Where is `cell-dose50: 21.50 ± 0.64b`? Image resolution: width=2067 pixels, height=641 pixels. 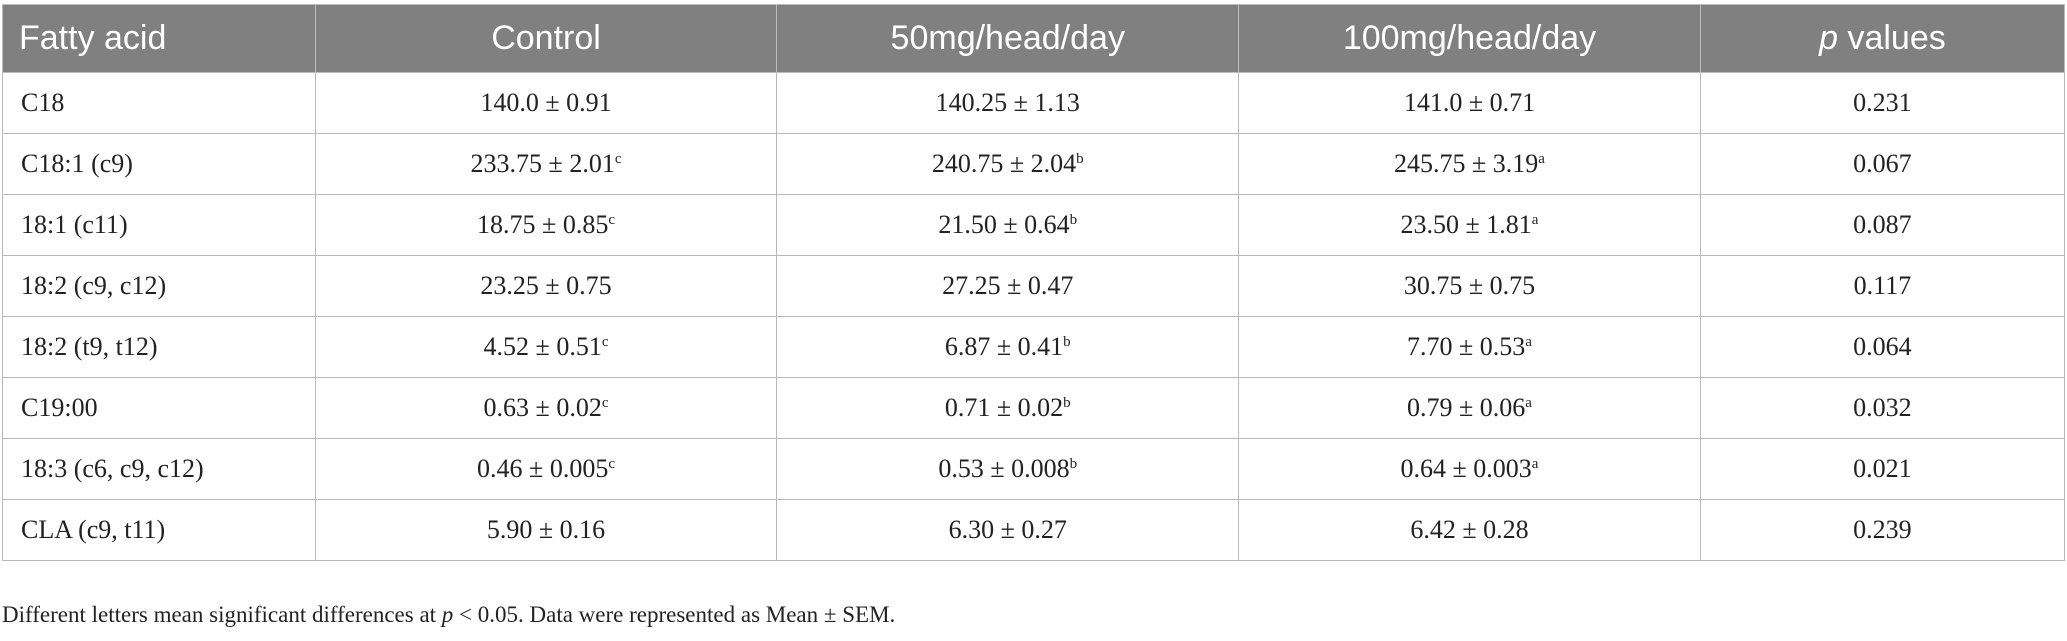
cell-dose50: 21.50 ± 0.64b is located at coordinates (1008, 225).